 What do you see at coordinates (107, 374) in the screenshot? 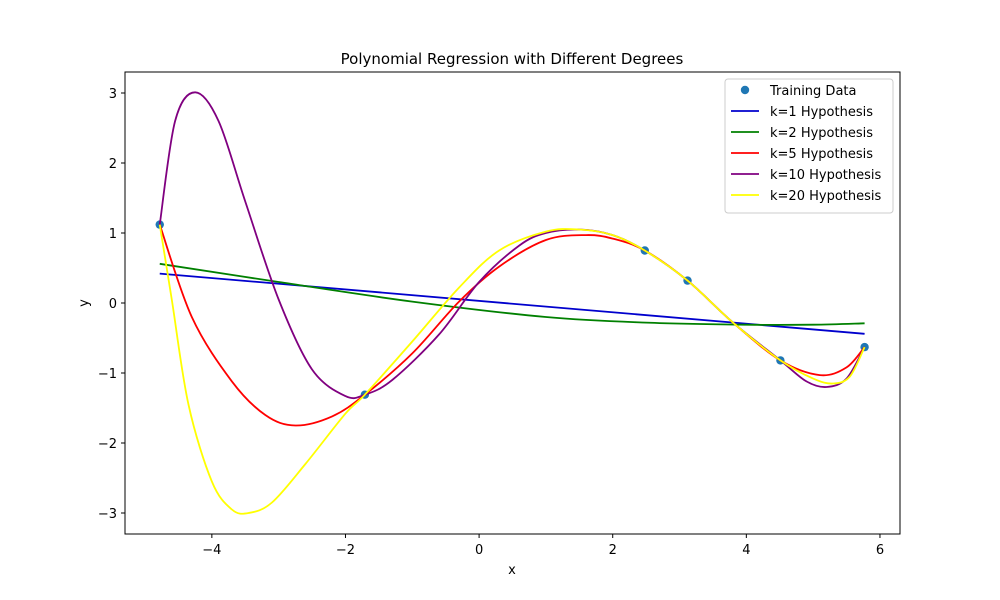
I see `y-tick-label: −1` at bounding box center [107, 374].